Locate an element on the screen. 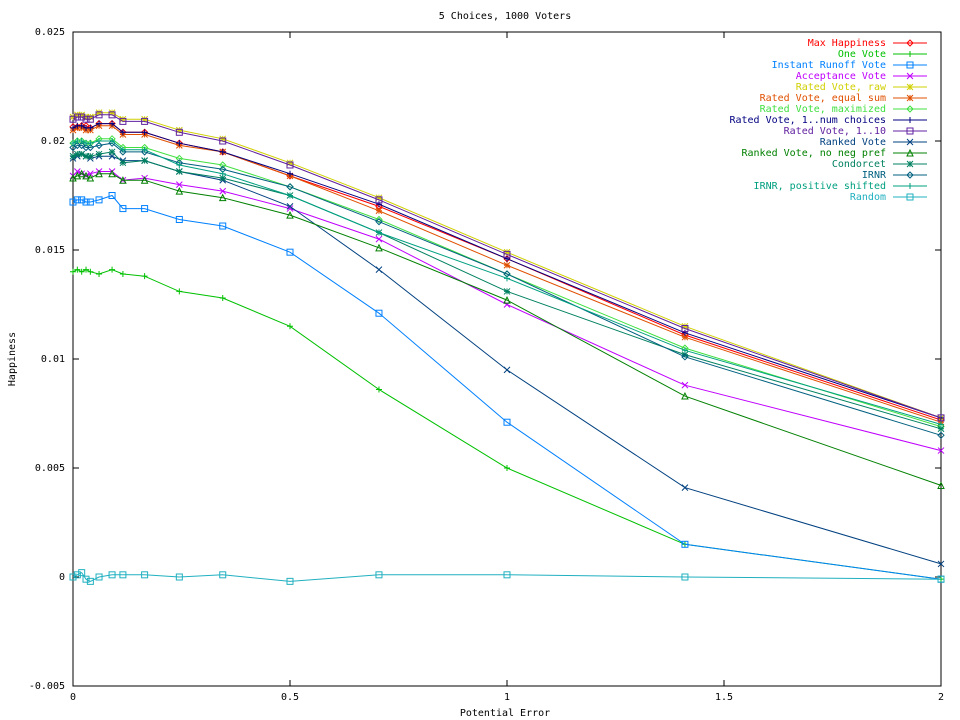 This screenshot has width=960, height=720. x-tick-label: 0 is located at coordinates (73, 697).